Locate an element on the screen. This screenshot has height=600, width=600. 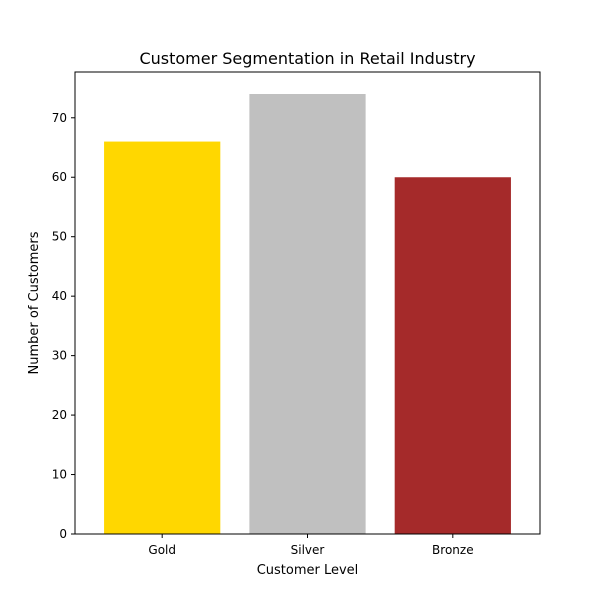
bar-bronze is located at coordinates (452, 356).